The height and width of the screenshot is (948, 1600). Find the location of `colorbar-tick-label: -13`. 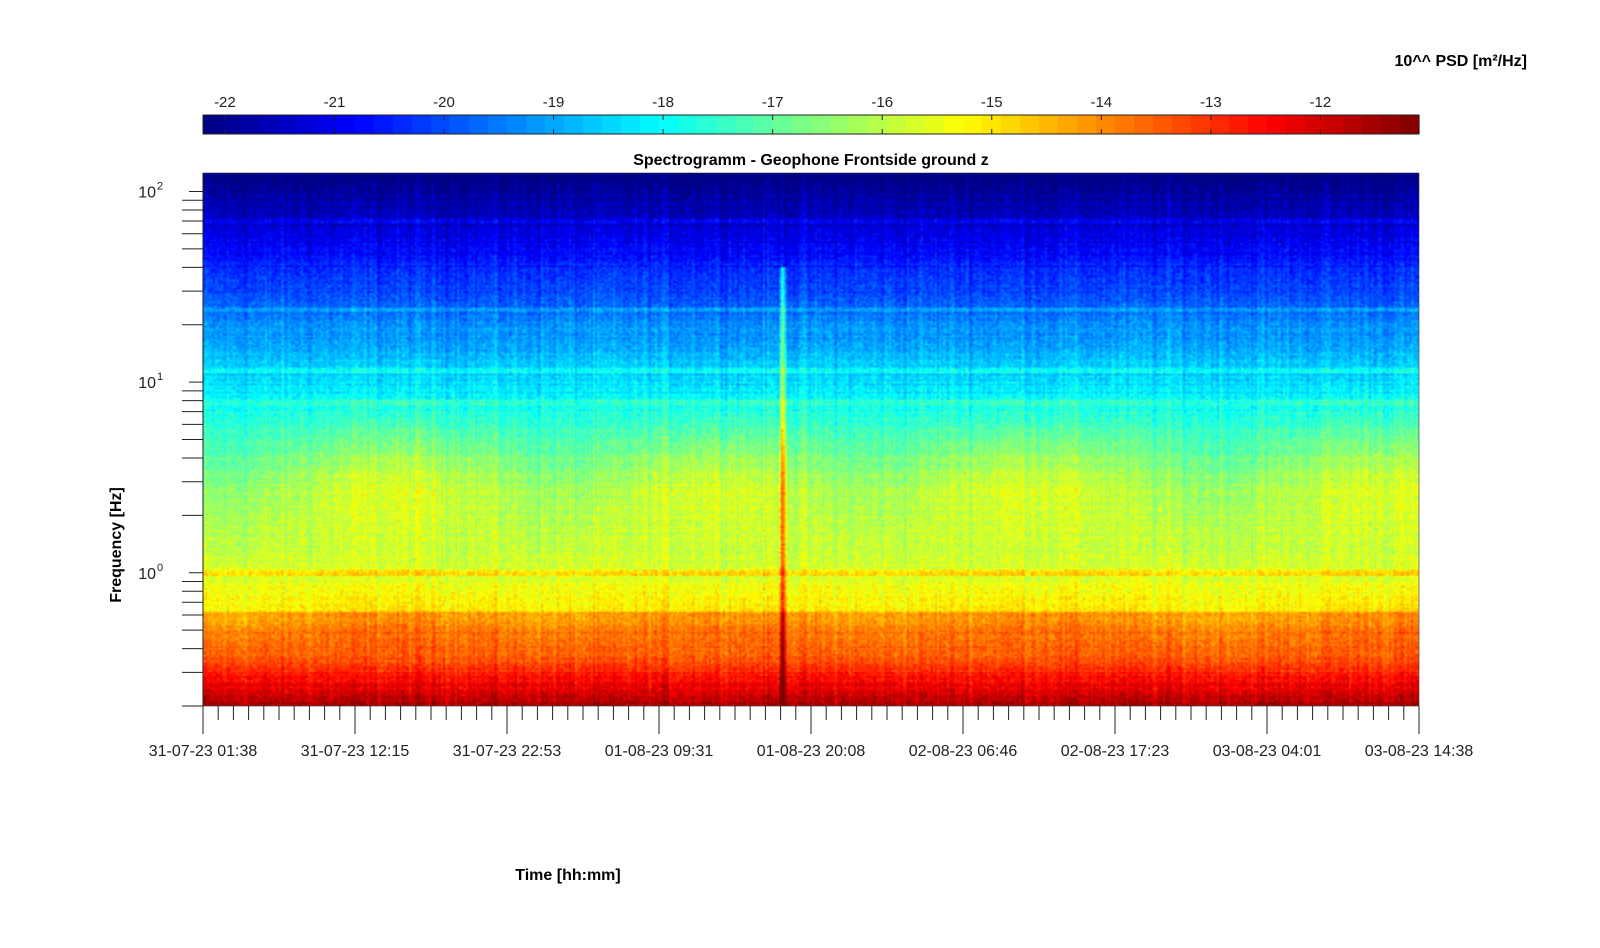

colorbar-tick-label: -13 is located at coordinates (1211, 102).